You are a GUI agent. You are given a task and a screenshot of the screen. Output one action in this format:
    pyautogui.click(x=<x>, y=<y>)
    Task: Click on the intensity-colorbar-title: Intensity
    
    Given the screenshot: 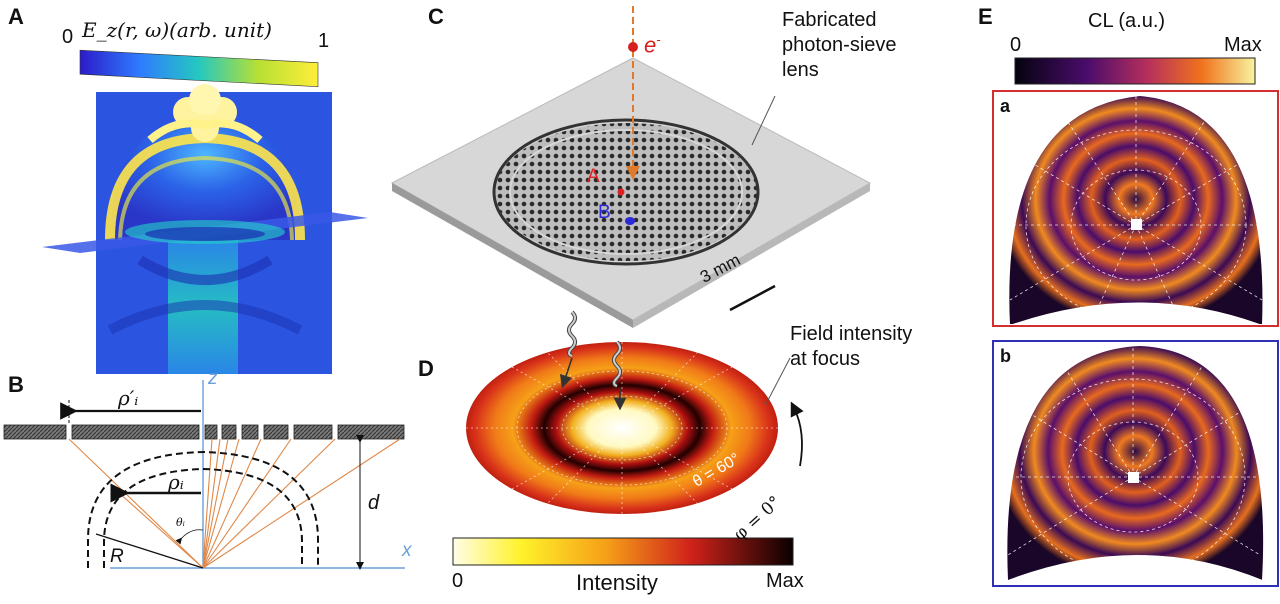 What is the action you would take?
    pyautogui.click(x=617, y=582)
    